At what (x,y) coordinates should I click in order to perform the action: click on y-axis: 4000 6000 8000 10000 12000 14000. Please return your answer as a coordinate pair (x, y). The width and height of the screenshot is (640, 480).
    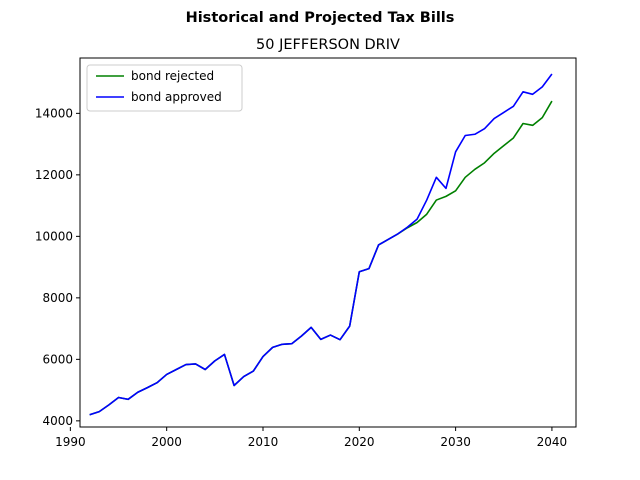
    Looking at the image, I should click on (57, 267).